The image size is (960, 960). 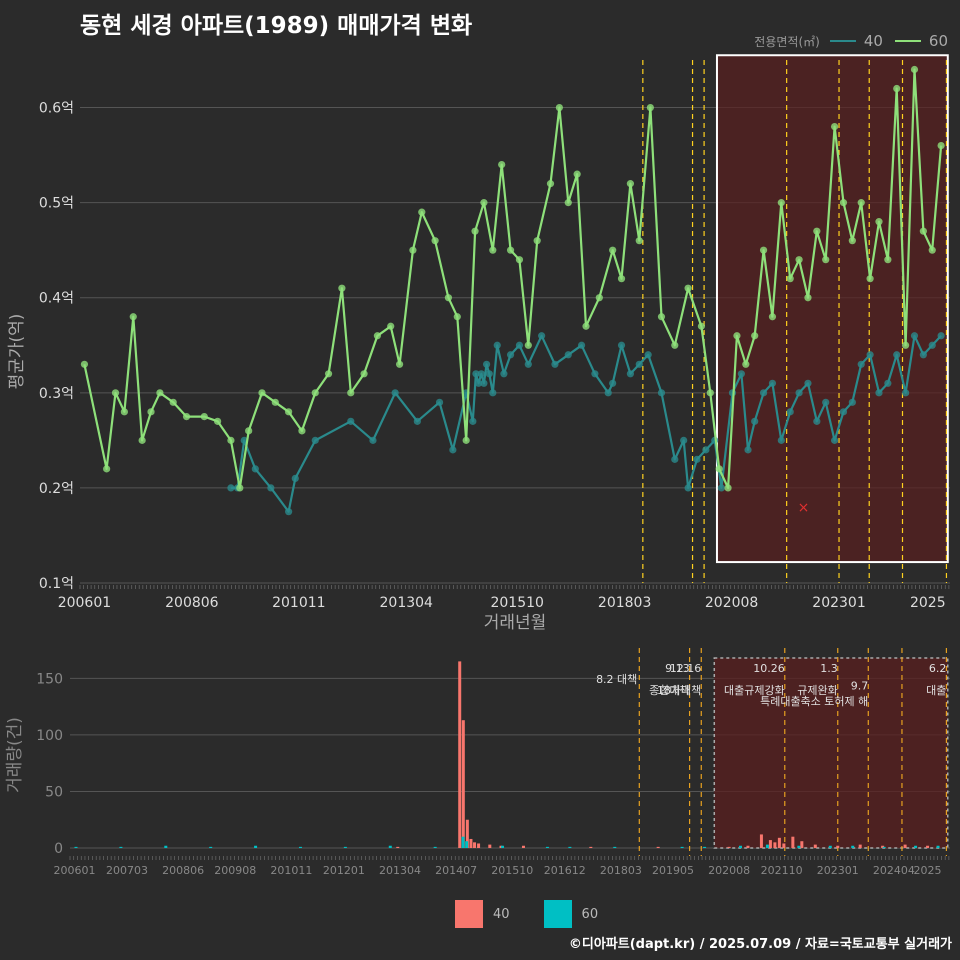 I want to click on legend-bottom-label-60: 60, so click(x=590, y=914).